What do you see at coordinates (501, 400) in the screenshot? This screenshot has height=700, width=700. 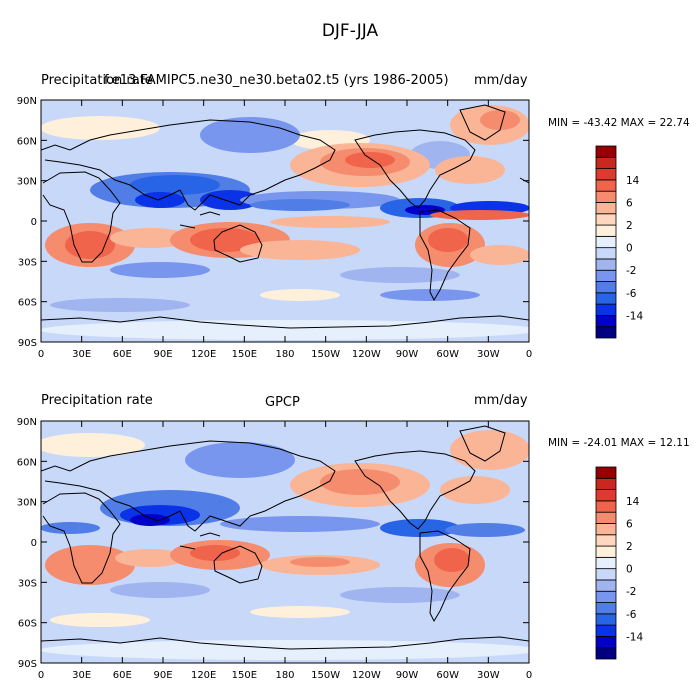 I see `panel2-units: mm/day` at bounding box center [501, 400].